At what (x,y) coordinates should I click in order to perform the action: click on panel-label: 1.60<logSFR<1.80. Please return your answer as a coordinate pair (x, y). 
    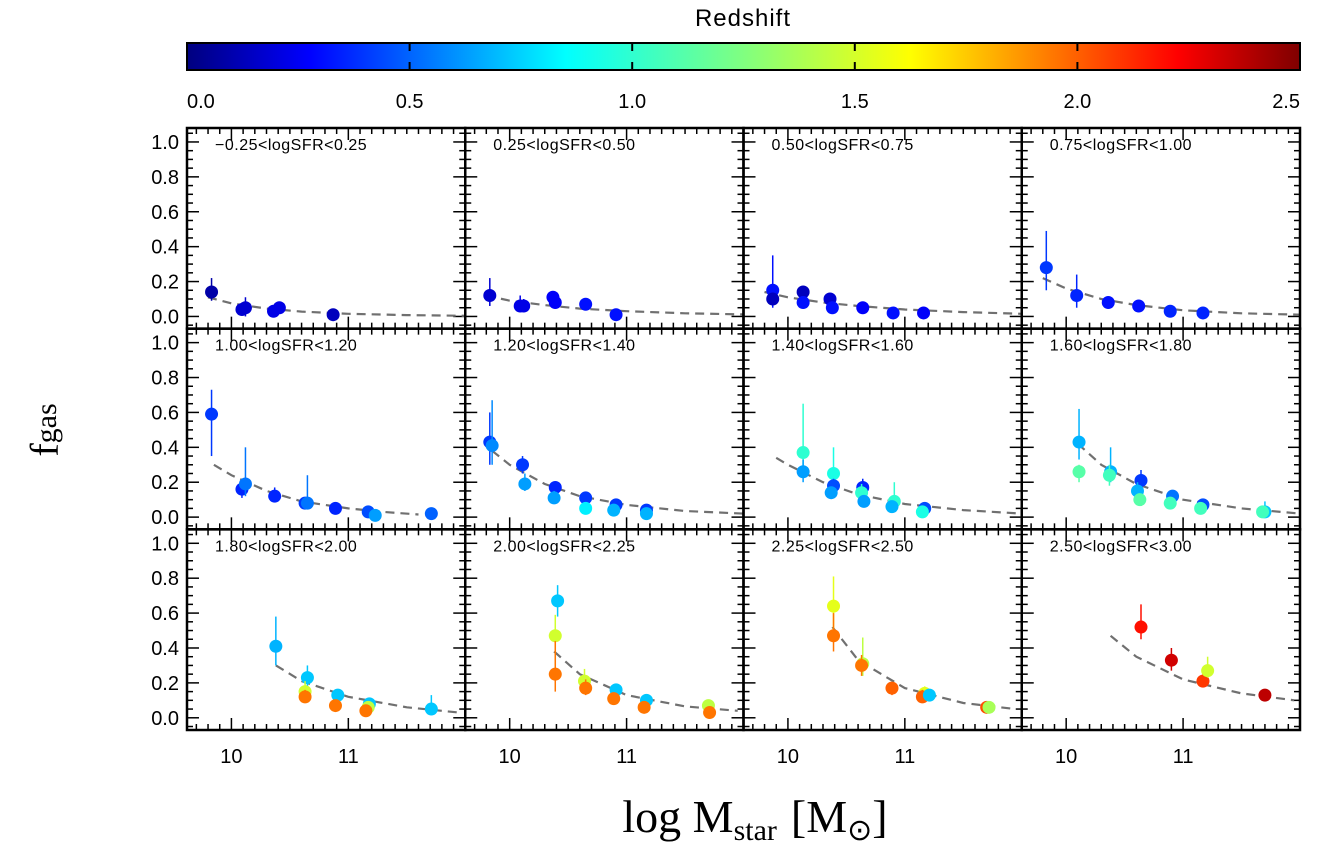
    Looking at the image, I should click on (1121, 346).